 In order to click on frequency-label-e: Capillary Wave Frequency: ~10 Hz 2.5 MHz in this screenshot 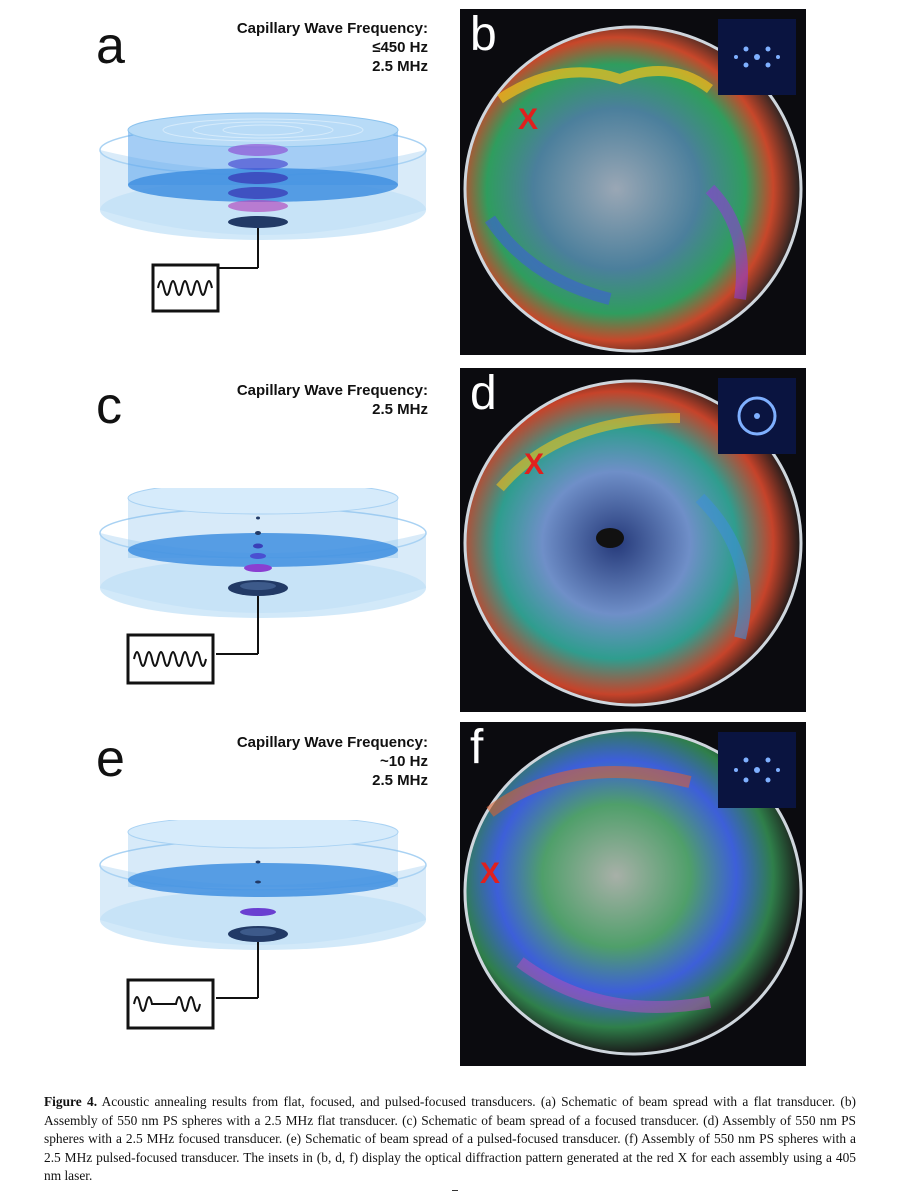, I will do `click(328, 761)`.